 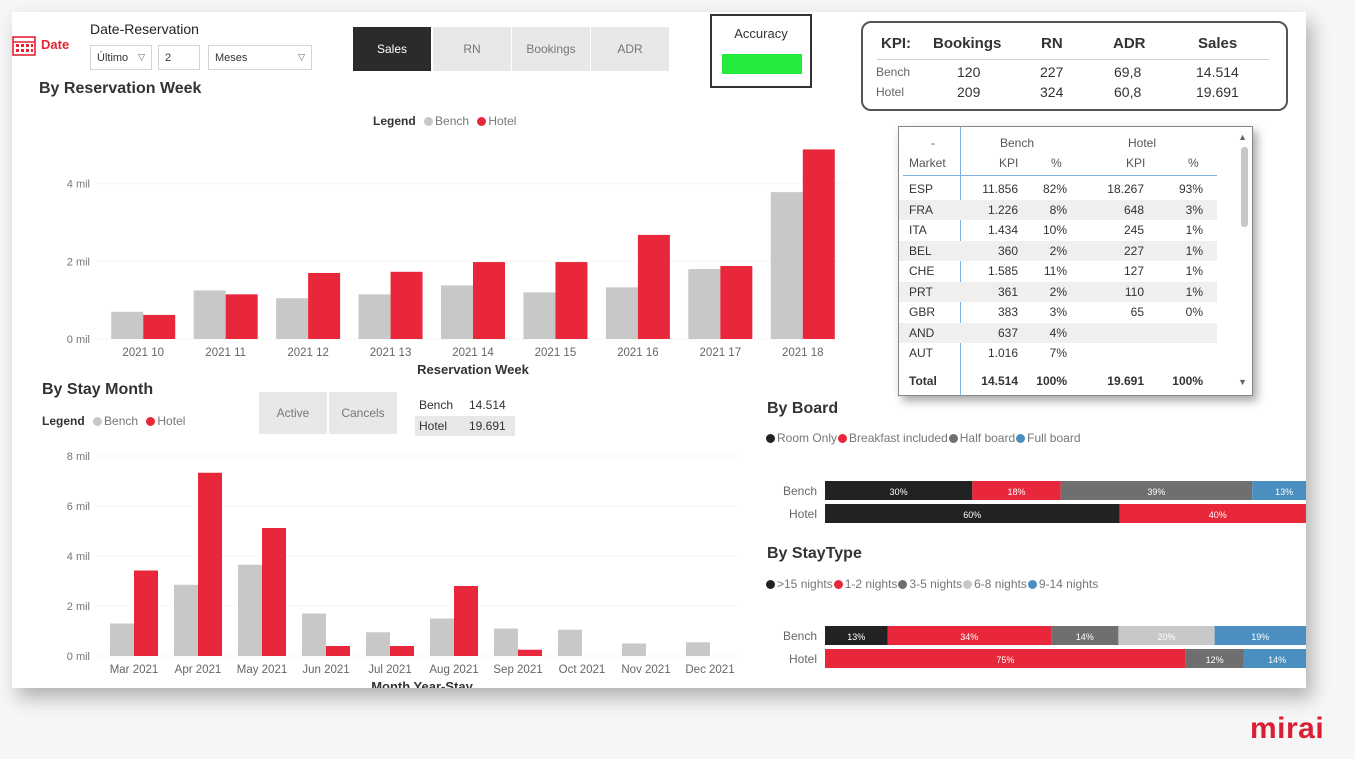 I want to click on table-row: ITA 1.434 10% 245 1%, so click(x=1058, y=230).